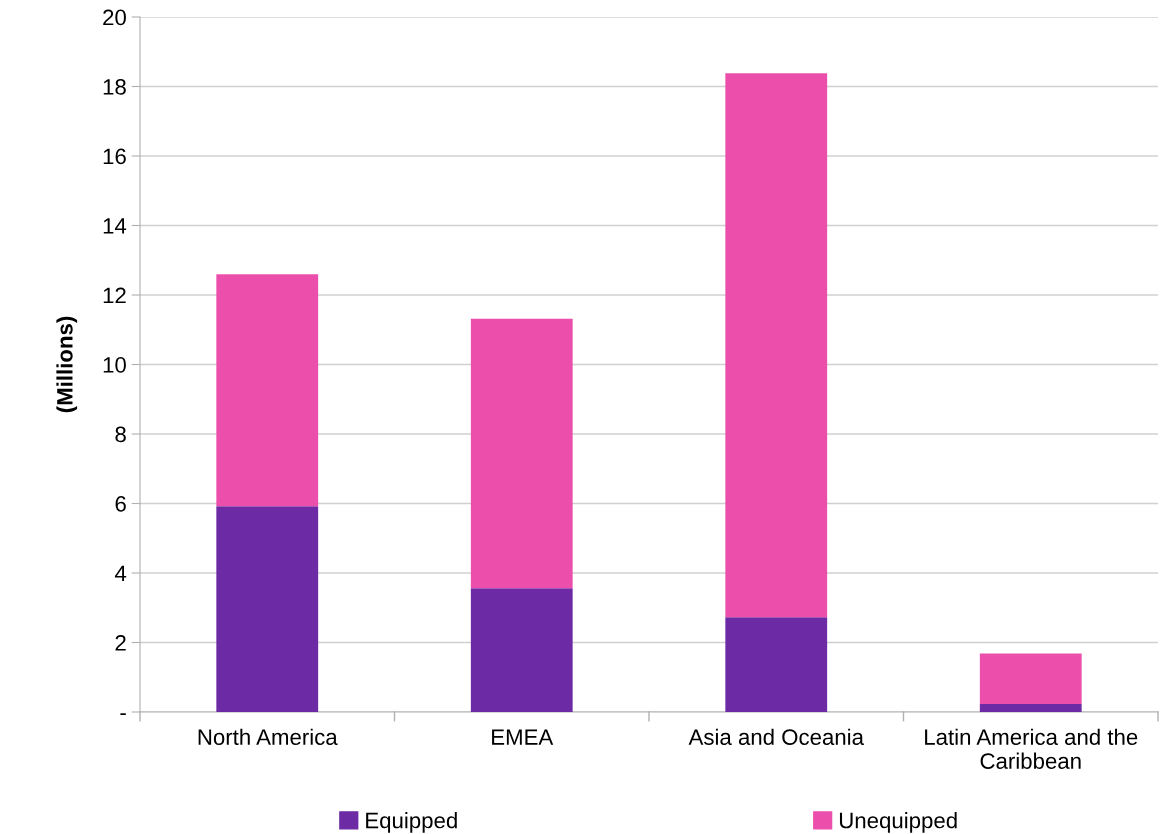 Image resolution: width=1171 pixels, height=834 pixels. Describe the element at coordinates (776, 736) in the screenshot. I see `x-tick-label: Asia and Oceania` at that location.